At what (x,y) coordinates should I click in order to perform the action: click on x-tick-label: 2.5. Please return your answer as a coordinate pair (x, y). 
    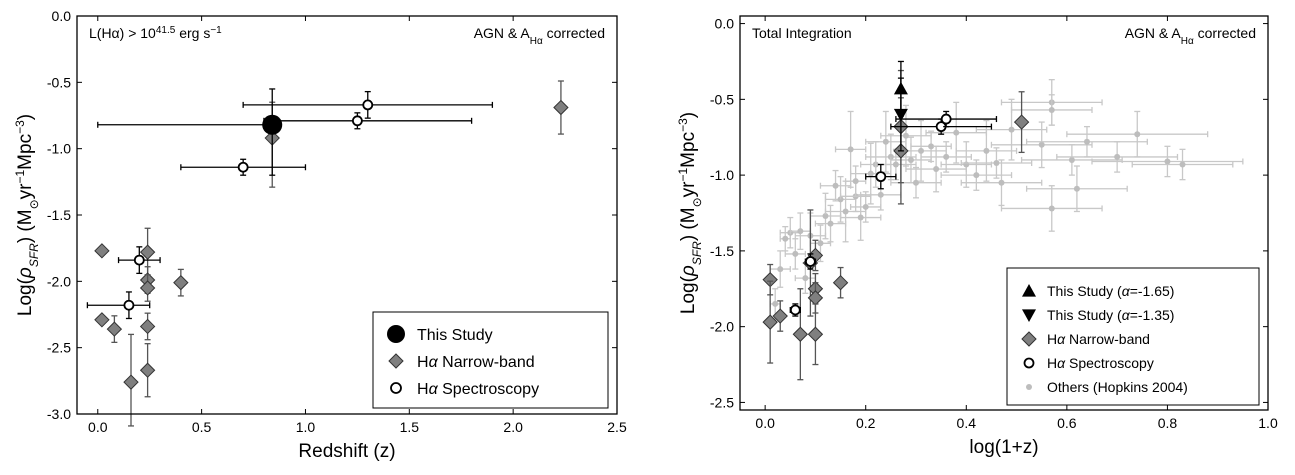
    Looking at the image, I should click on (617, 427).